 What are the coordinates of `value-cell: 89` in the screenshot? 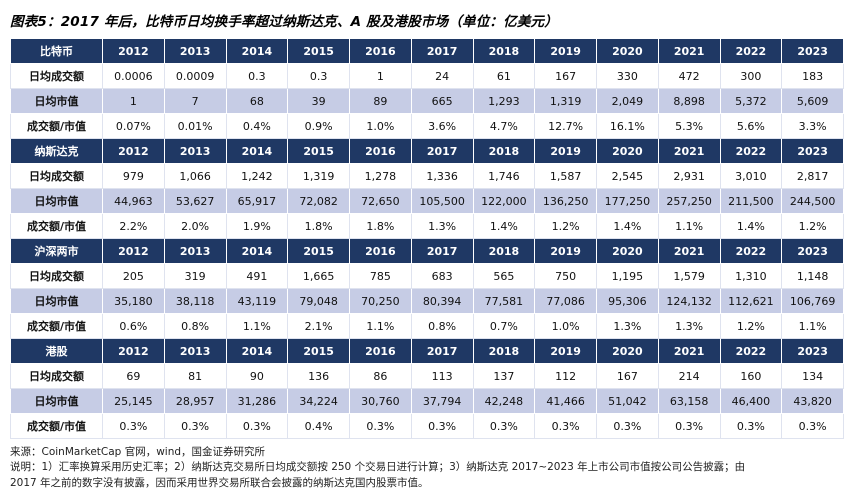 It's located at (380, 101).